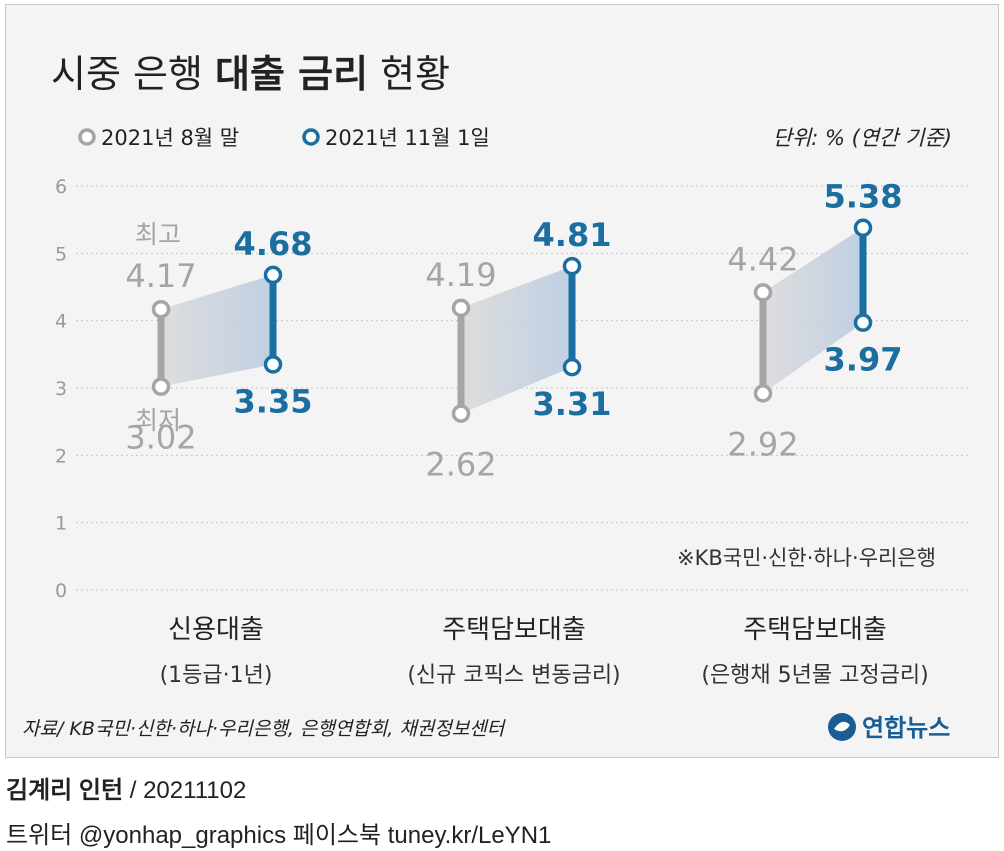  I want to click on category-label: 신용대출, so click(216, 630).